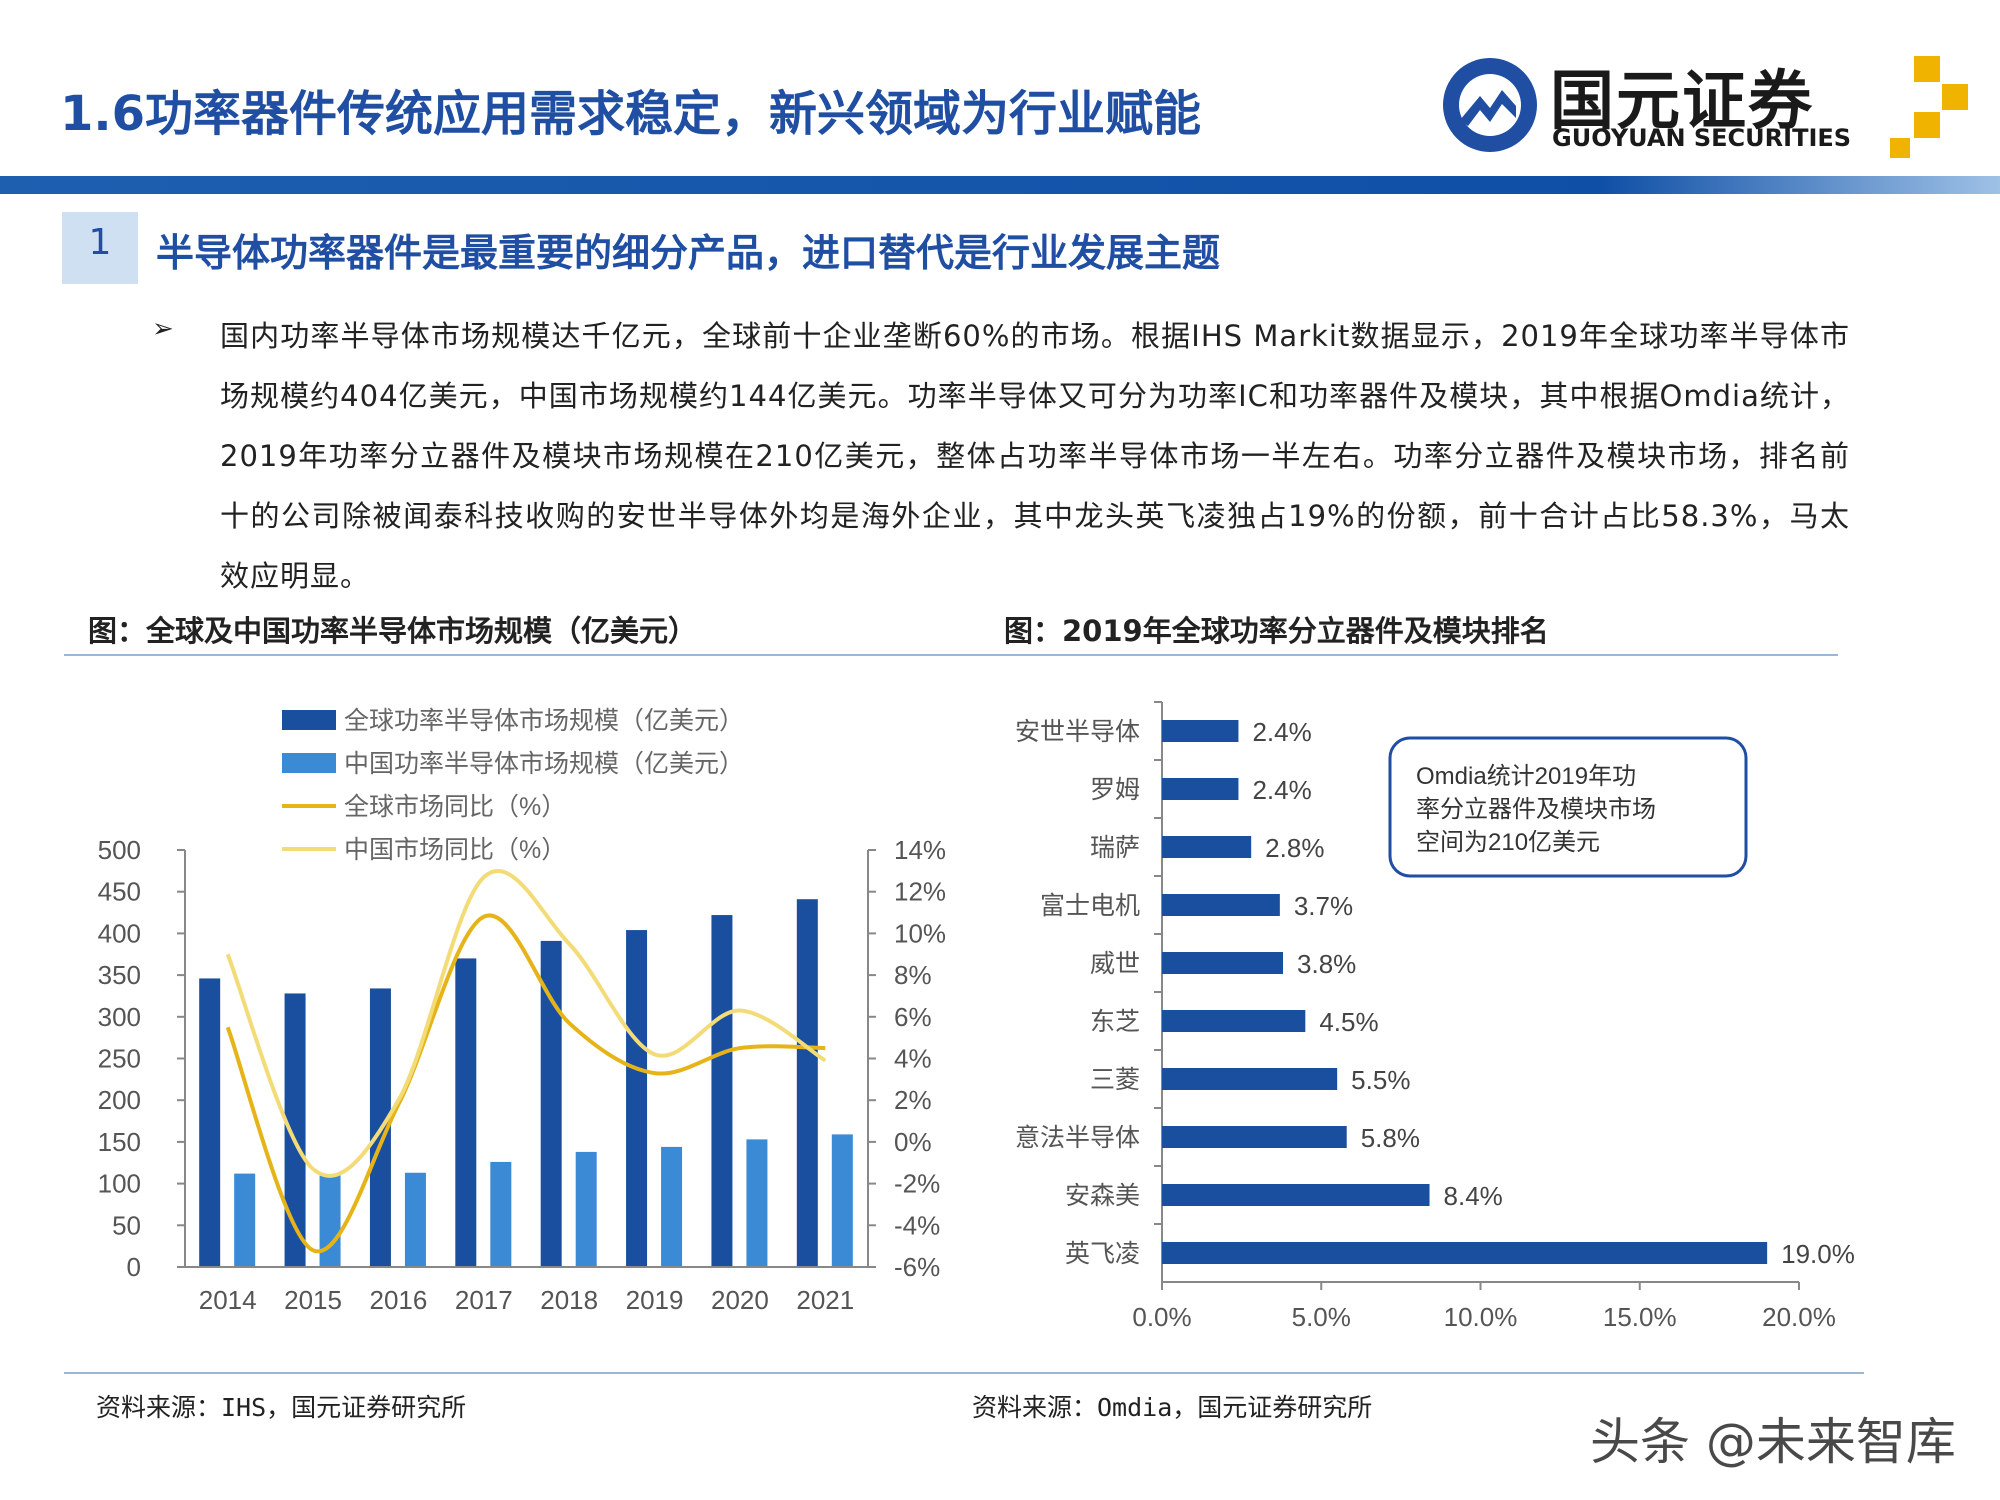 This screenshot has width=2000, height=1500. Describe the element at coordinates (119, 1059) in the screenshot. I see `left-y-tick-label: 250` at that location.